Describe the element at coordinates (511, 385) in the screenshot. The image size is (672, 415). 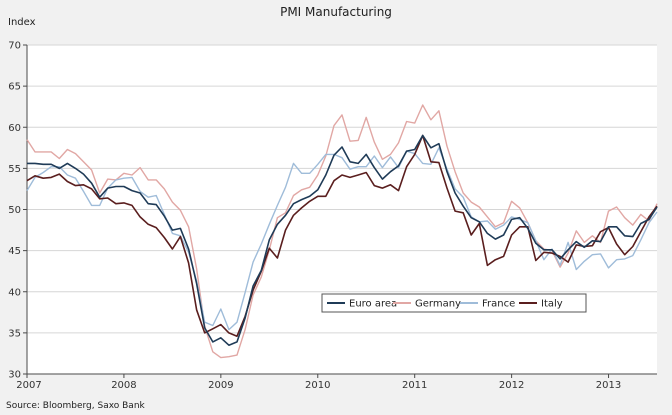
I see `x-tick-label: 2012` at that location.